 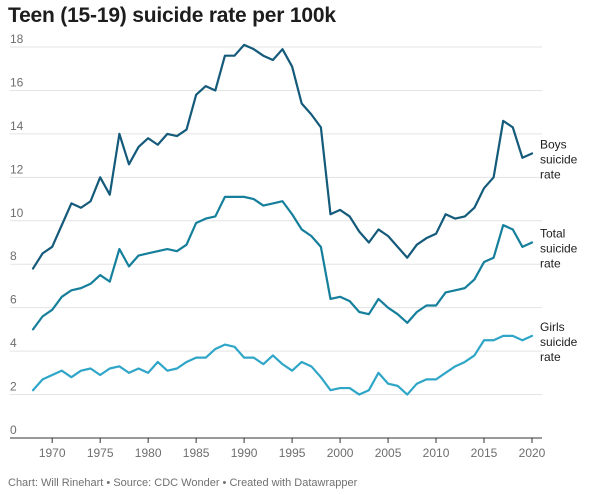 What do you see at coordinates (13, 430) in the screenshot?
I see `y-tick-label-0: 0` at bounding box center [13, 430].